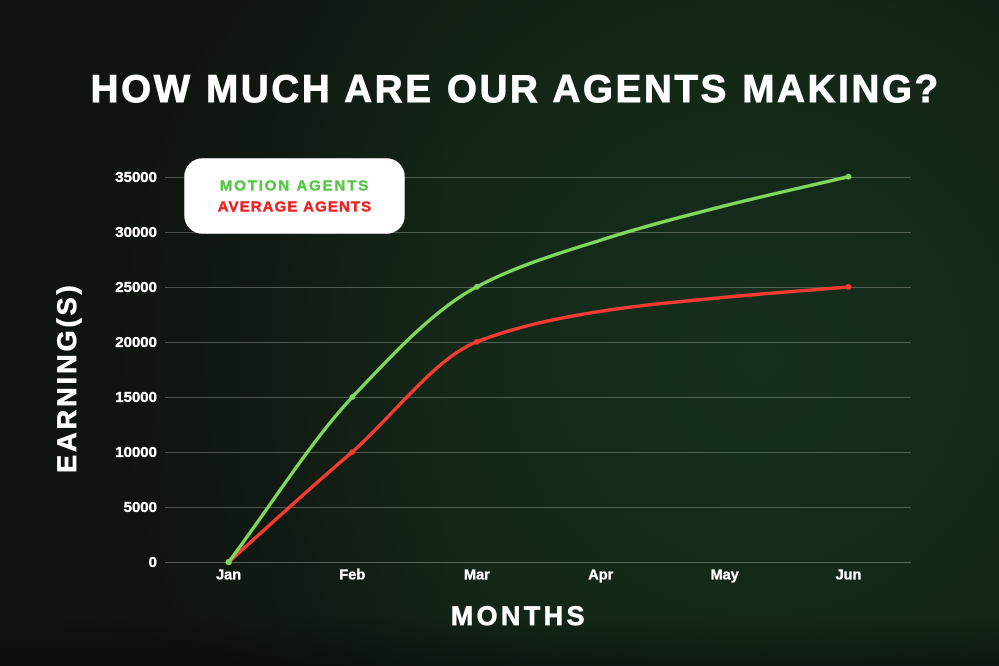  Describe the element at coordinates (519, 616) in the screenshot. I see `svg-text: MONTHS` at that location.